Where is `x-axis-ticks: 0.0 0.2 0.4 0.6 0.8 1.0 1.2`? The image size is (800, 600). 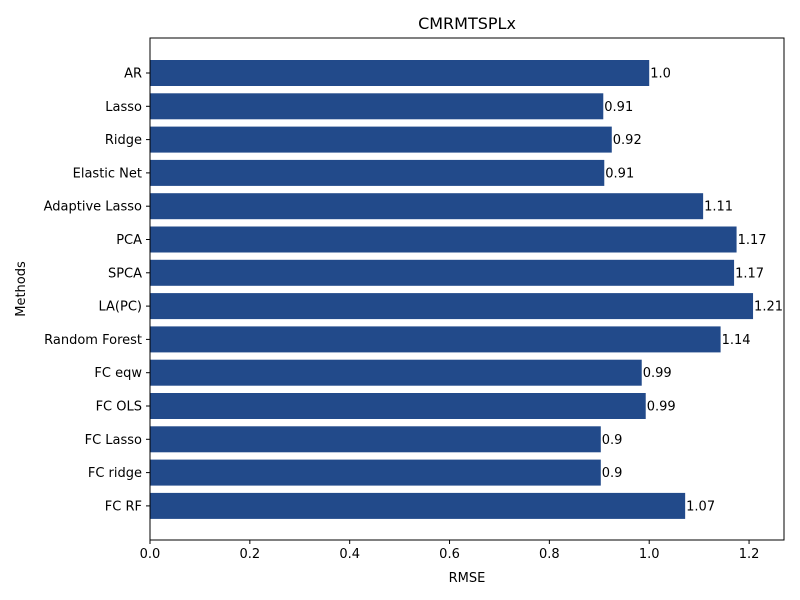 x-axis-ticks: 0.0 0.2 0.4 0.6 0.8 1.0 1.2 is located at coordinates (450, 551).